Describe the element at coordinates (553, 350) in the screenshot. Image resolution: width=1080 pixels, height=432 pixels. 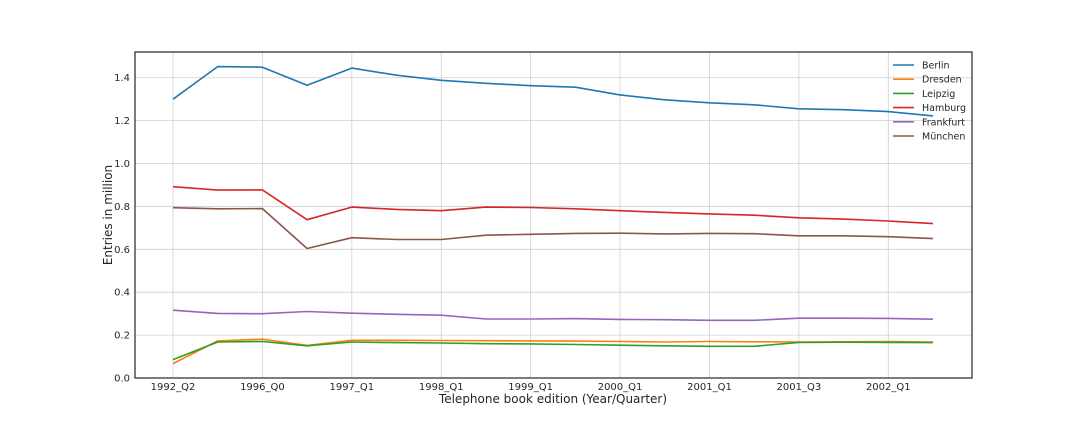
I see `series-line-leipzig` at that location.